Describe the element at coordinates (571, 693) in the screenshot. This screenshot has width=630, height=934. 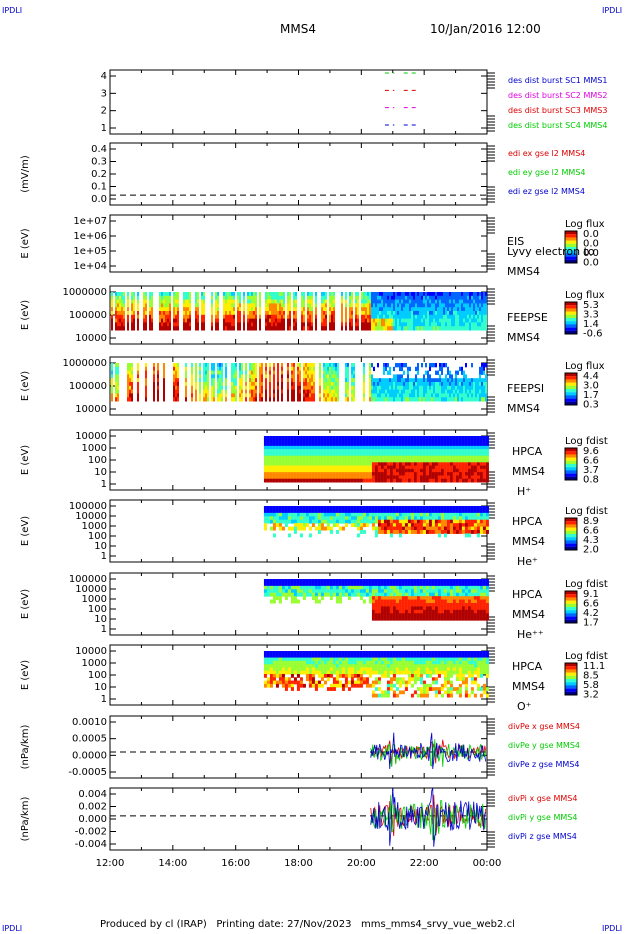
I see `colorbar-step` at that location.